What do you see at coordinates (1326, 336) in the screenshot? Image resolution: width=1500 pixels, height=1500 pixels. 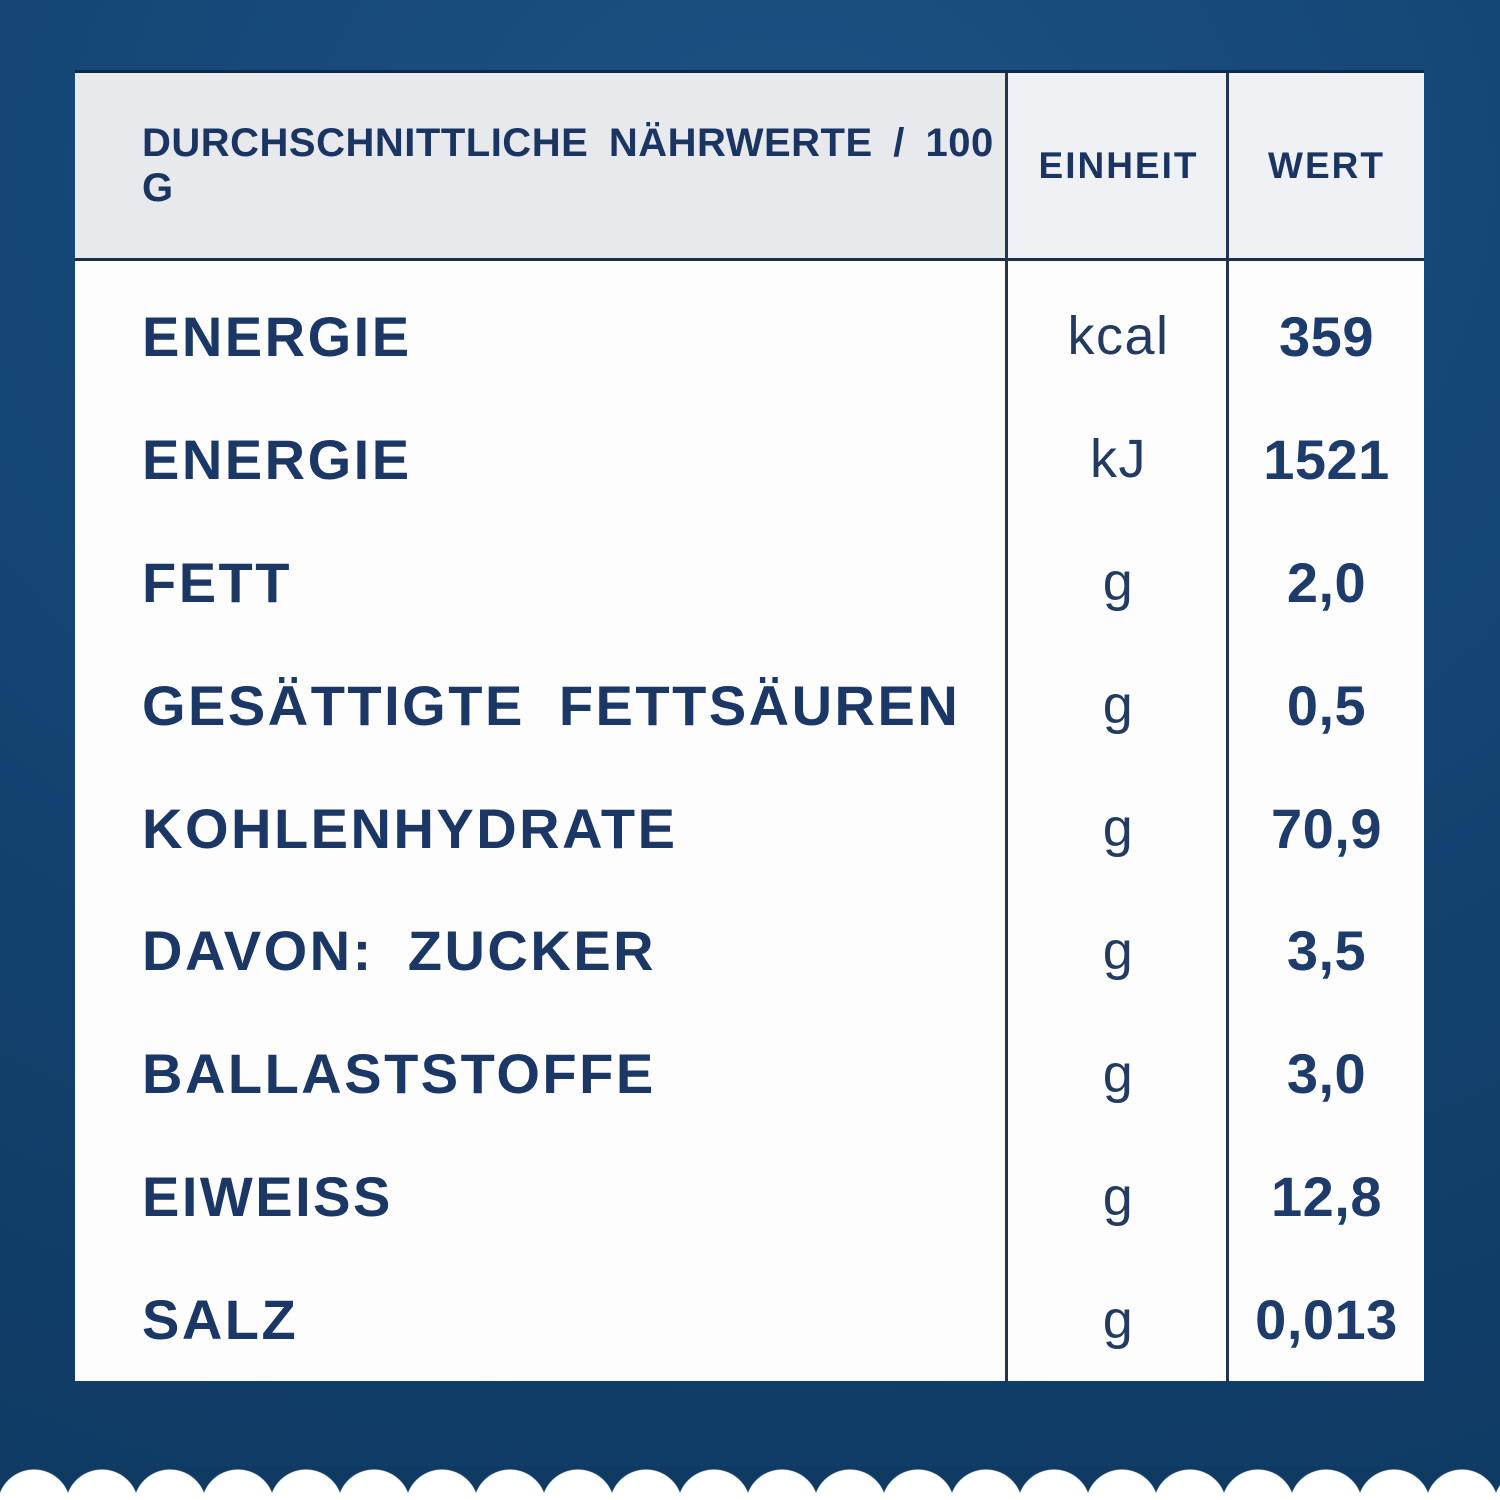 I see `nutrient-value: 359` at bounding box center [1326, 336].